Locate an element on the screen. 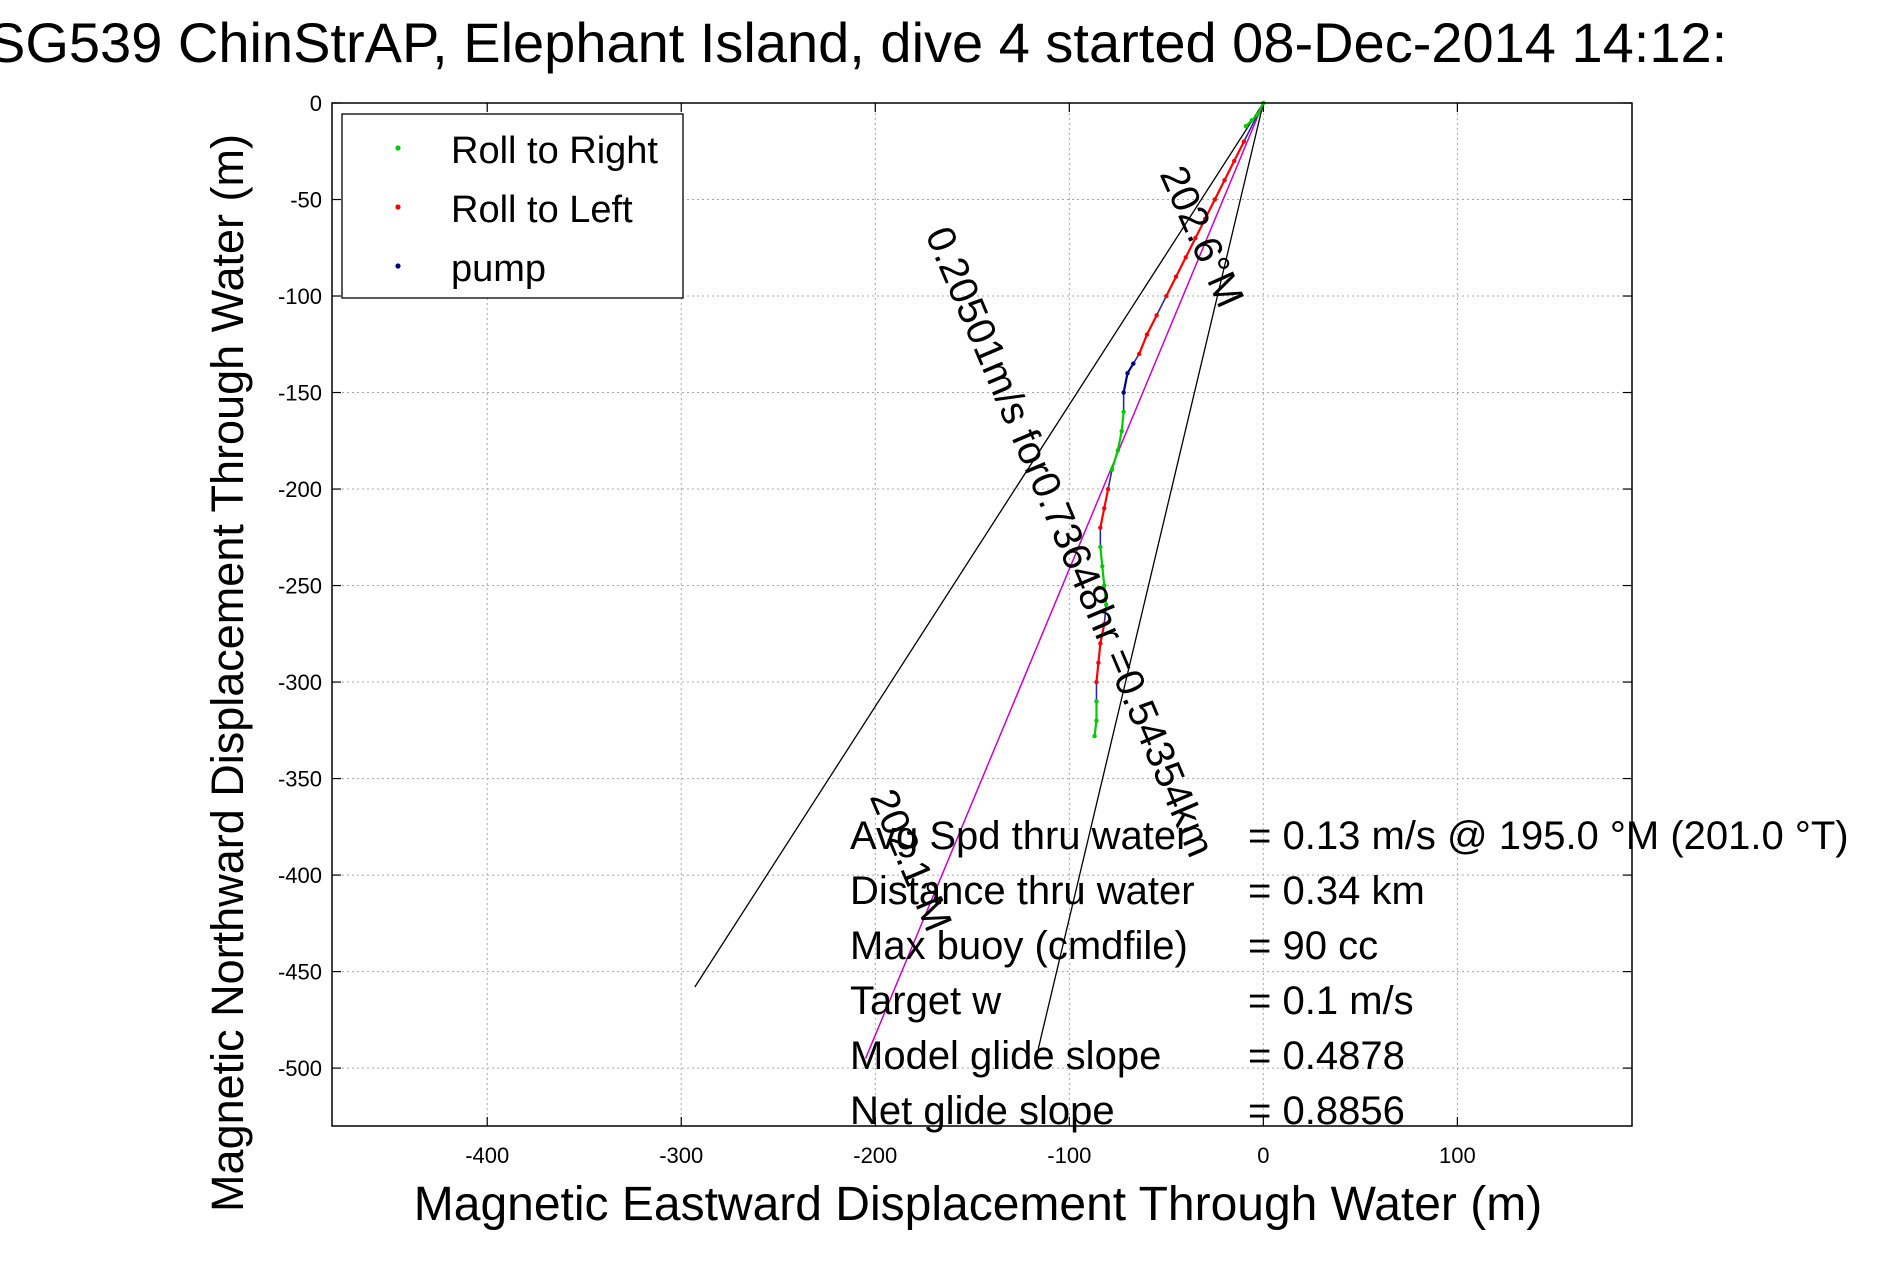 The height and width of the screenshot is (1262, 1891). cone-line is located at coordinates (1150, 575).